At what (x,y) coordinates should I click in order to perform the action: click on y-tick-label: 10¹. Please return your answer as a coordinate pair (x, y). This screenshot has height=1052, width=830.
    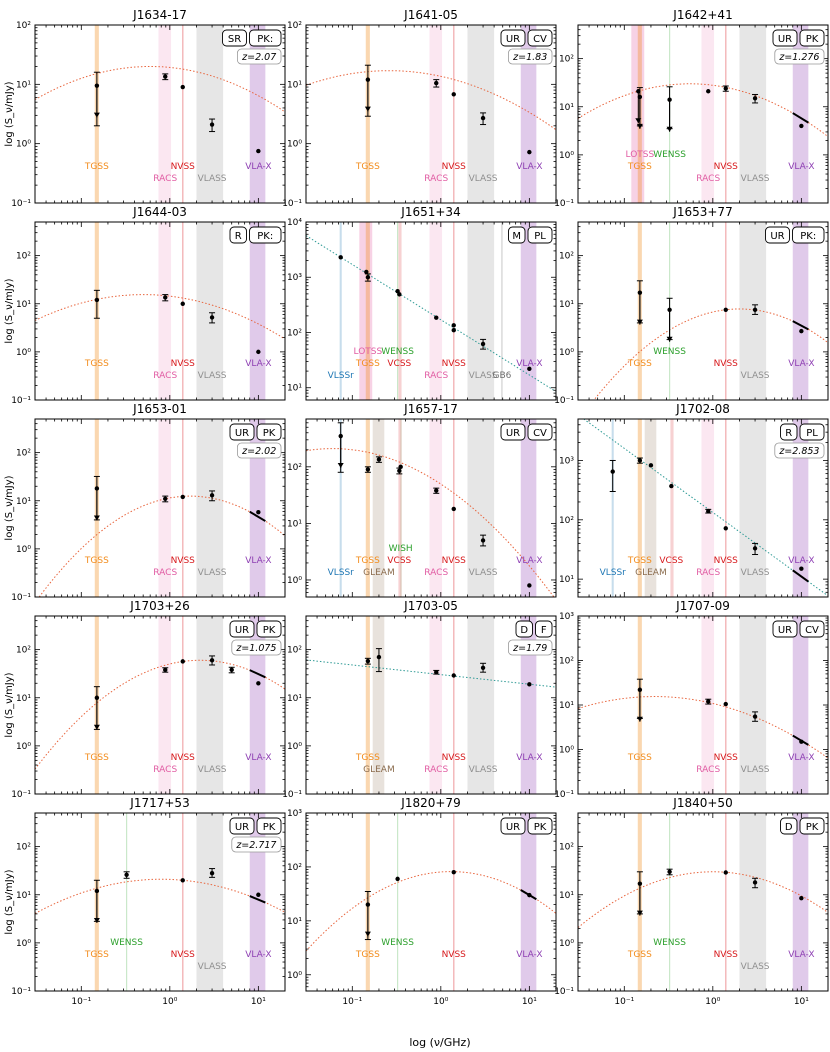
    Looking at the image, I should click on (566, 896).